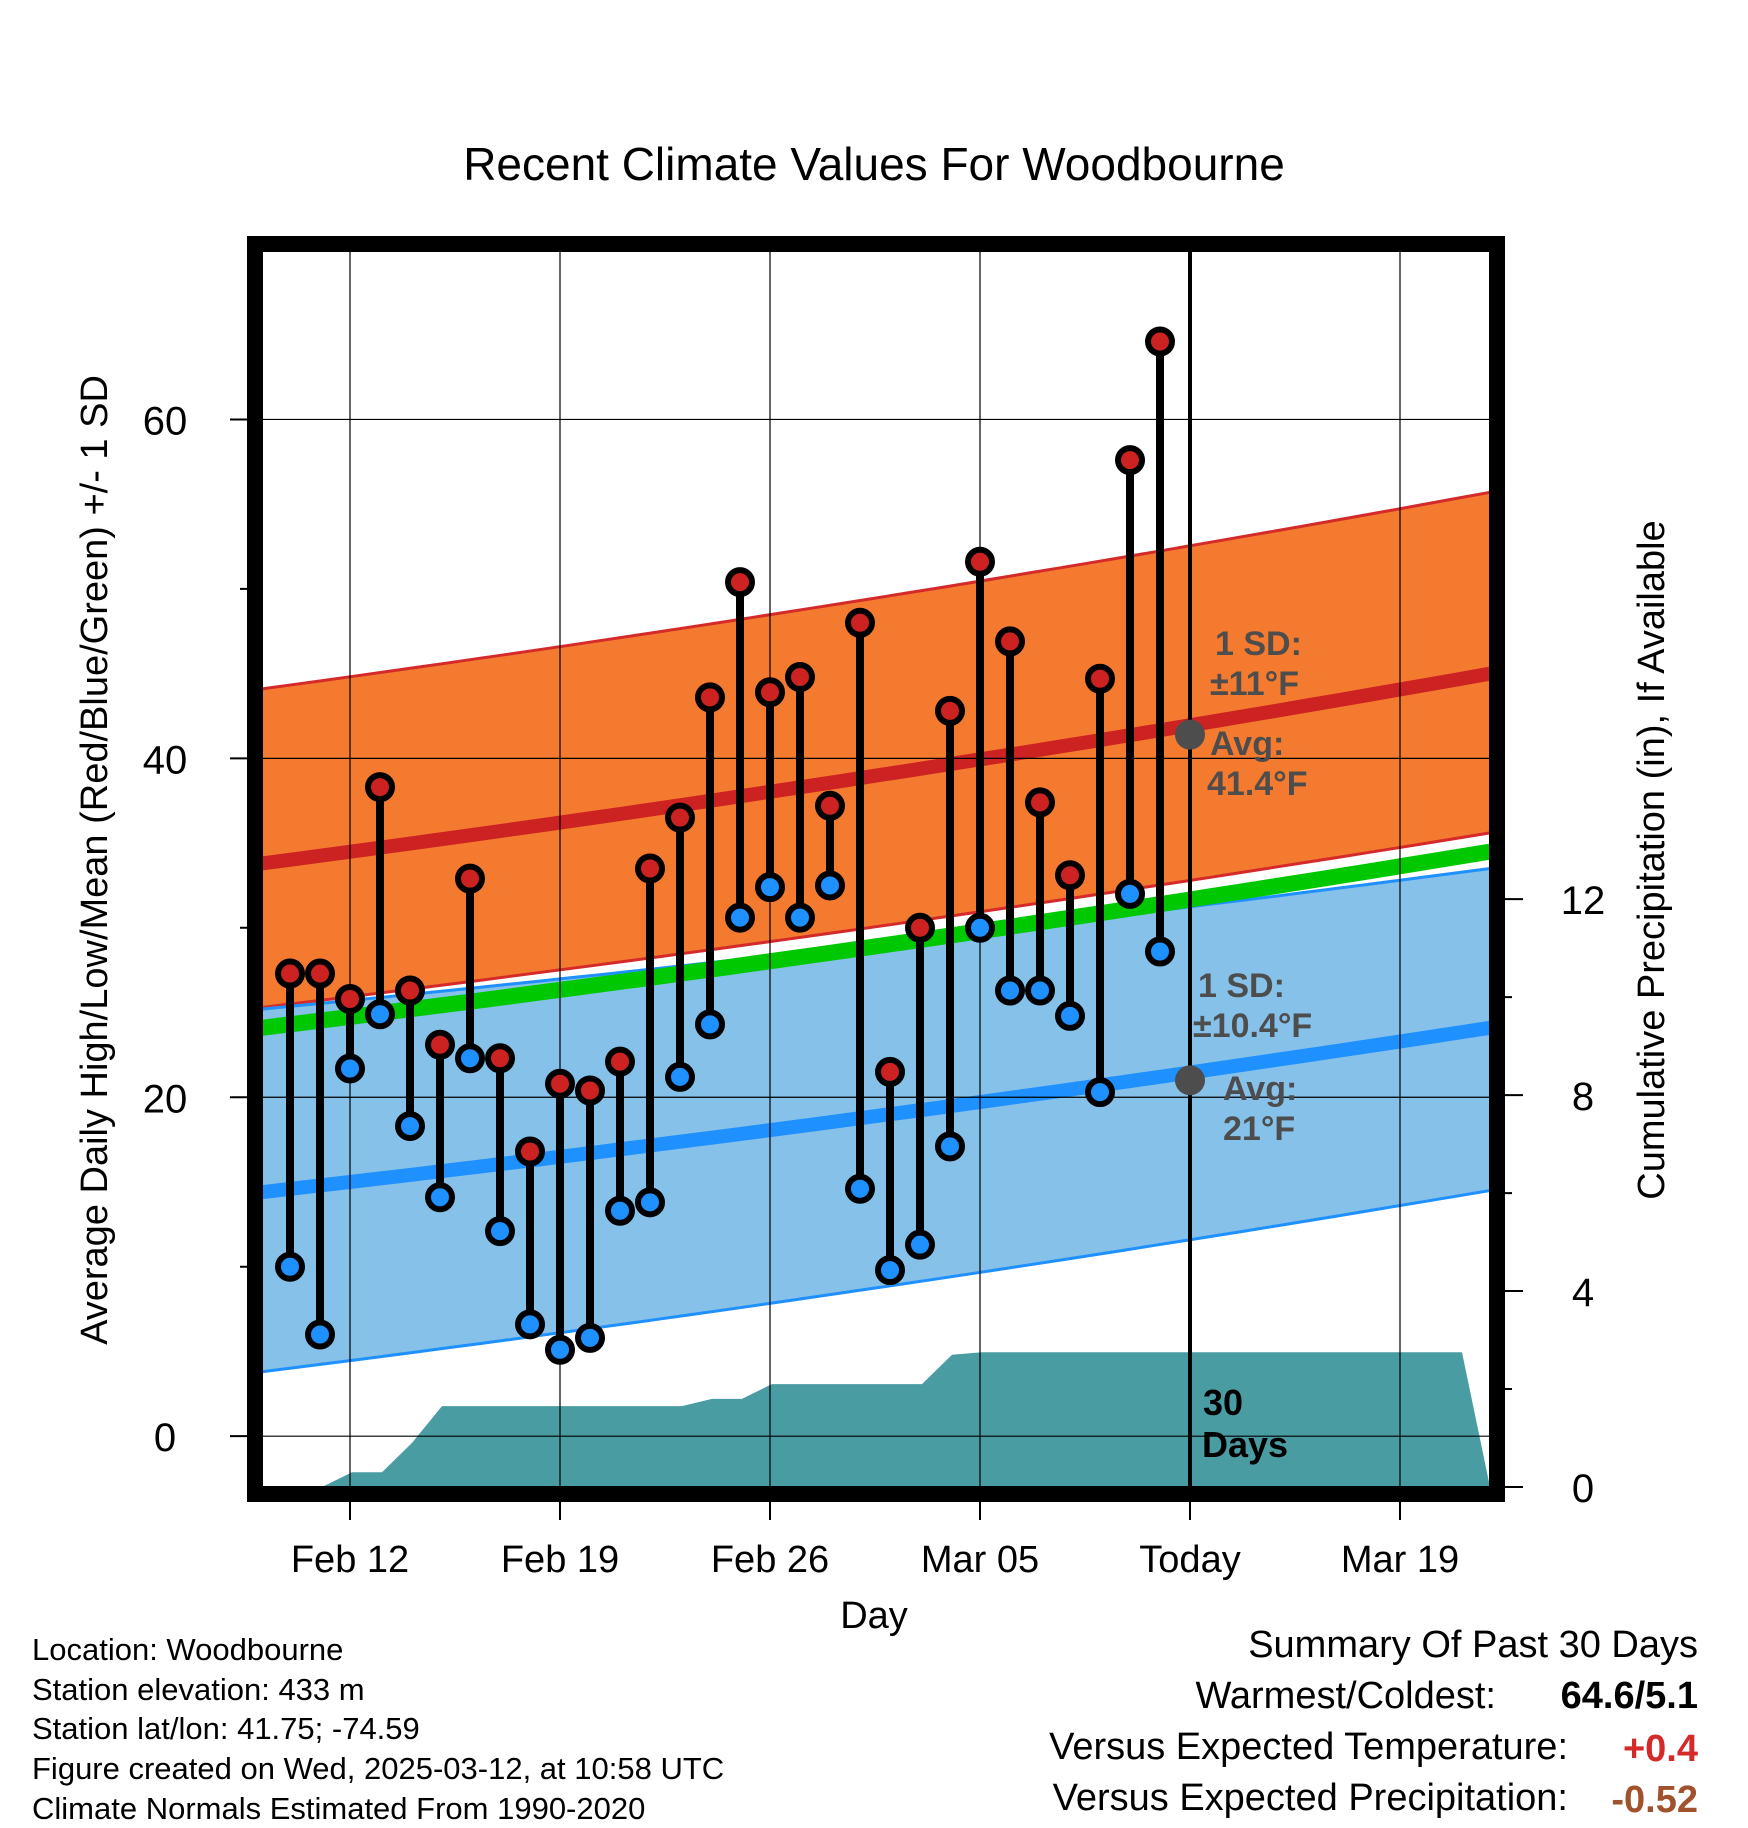  Describe the element at coordinates (1247, 744) in the screenshot. I see `high-avg-label: Avg:` at that location.